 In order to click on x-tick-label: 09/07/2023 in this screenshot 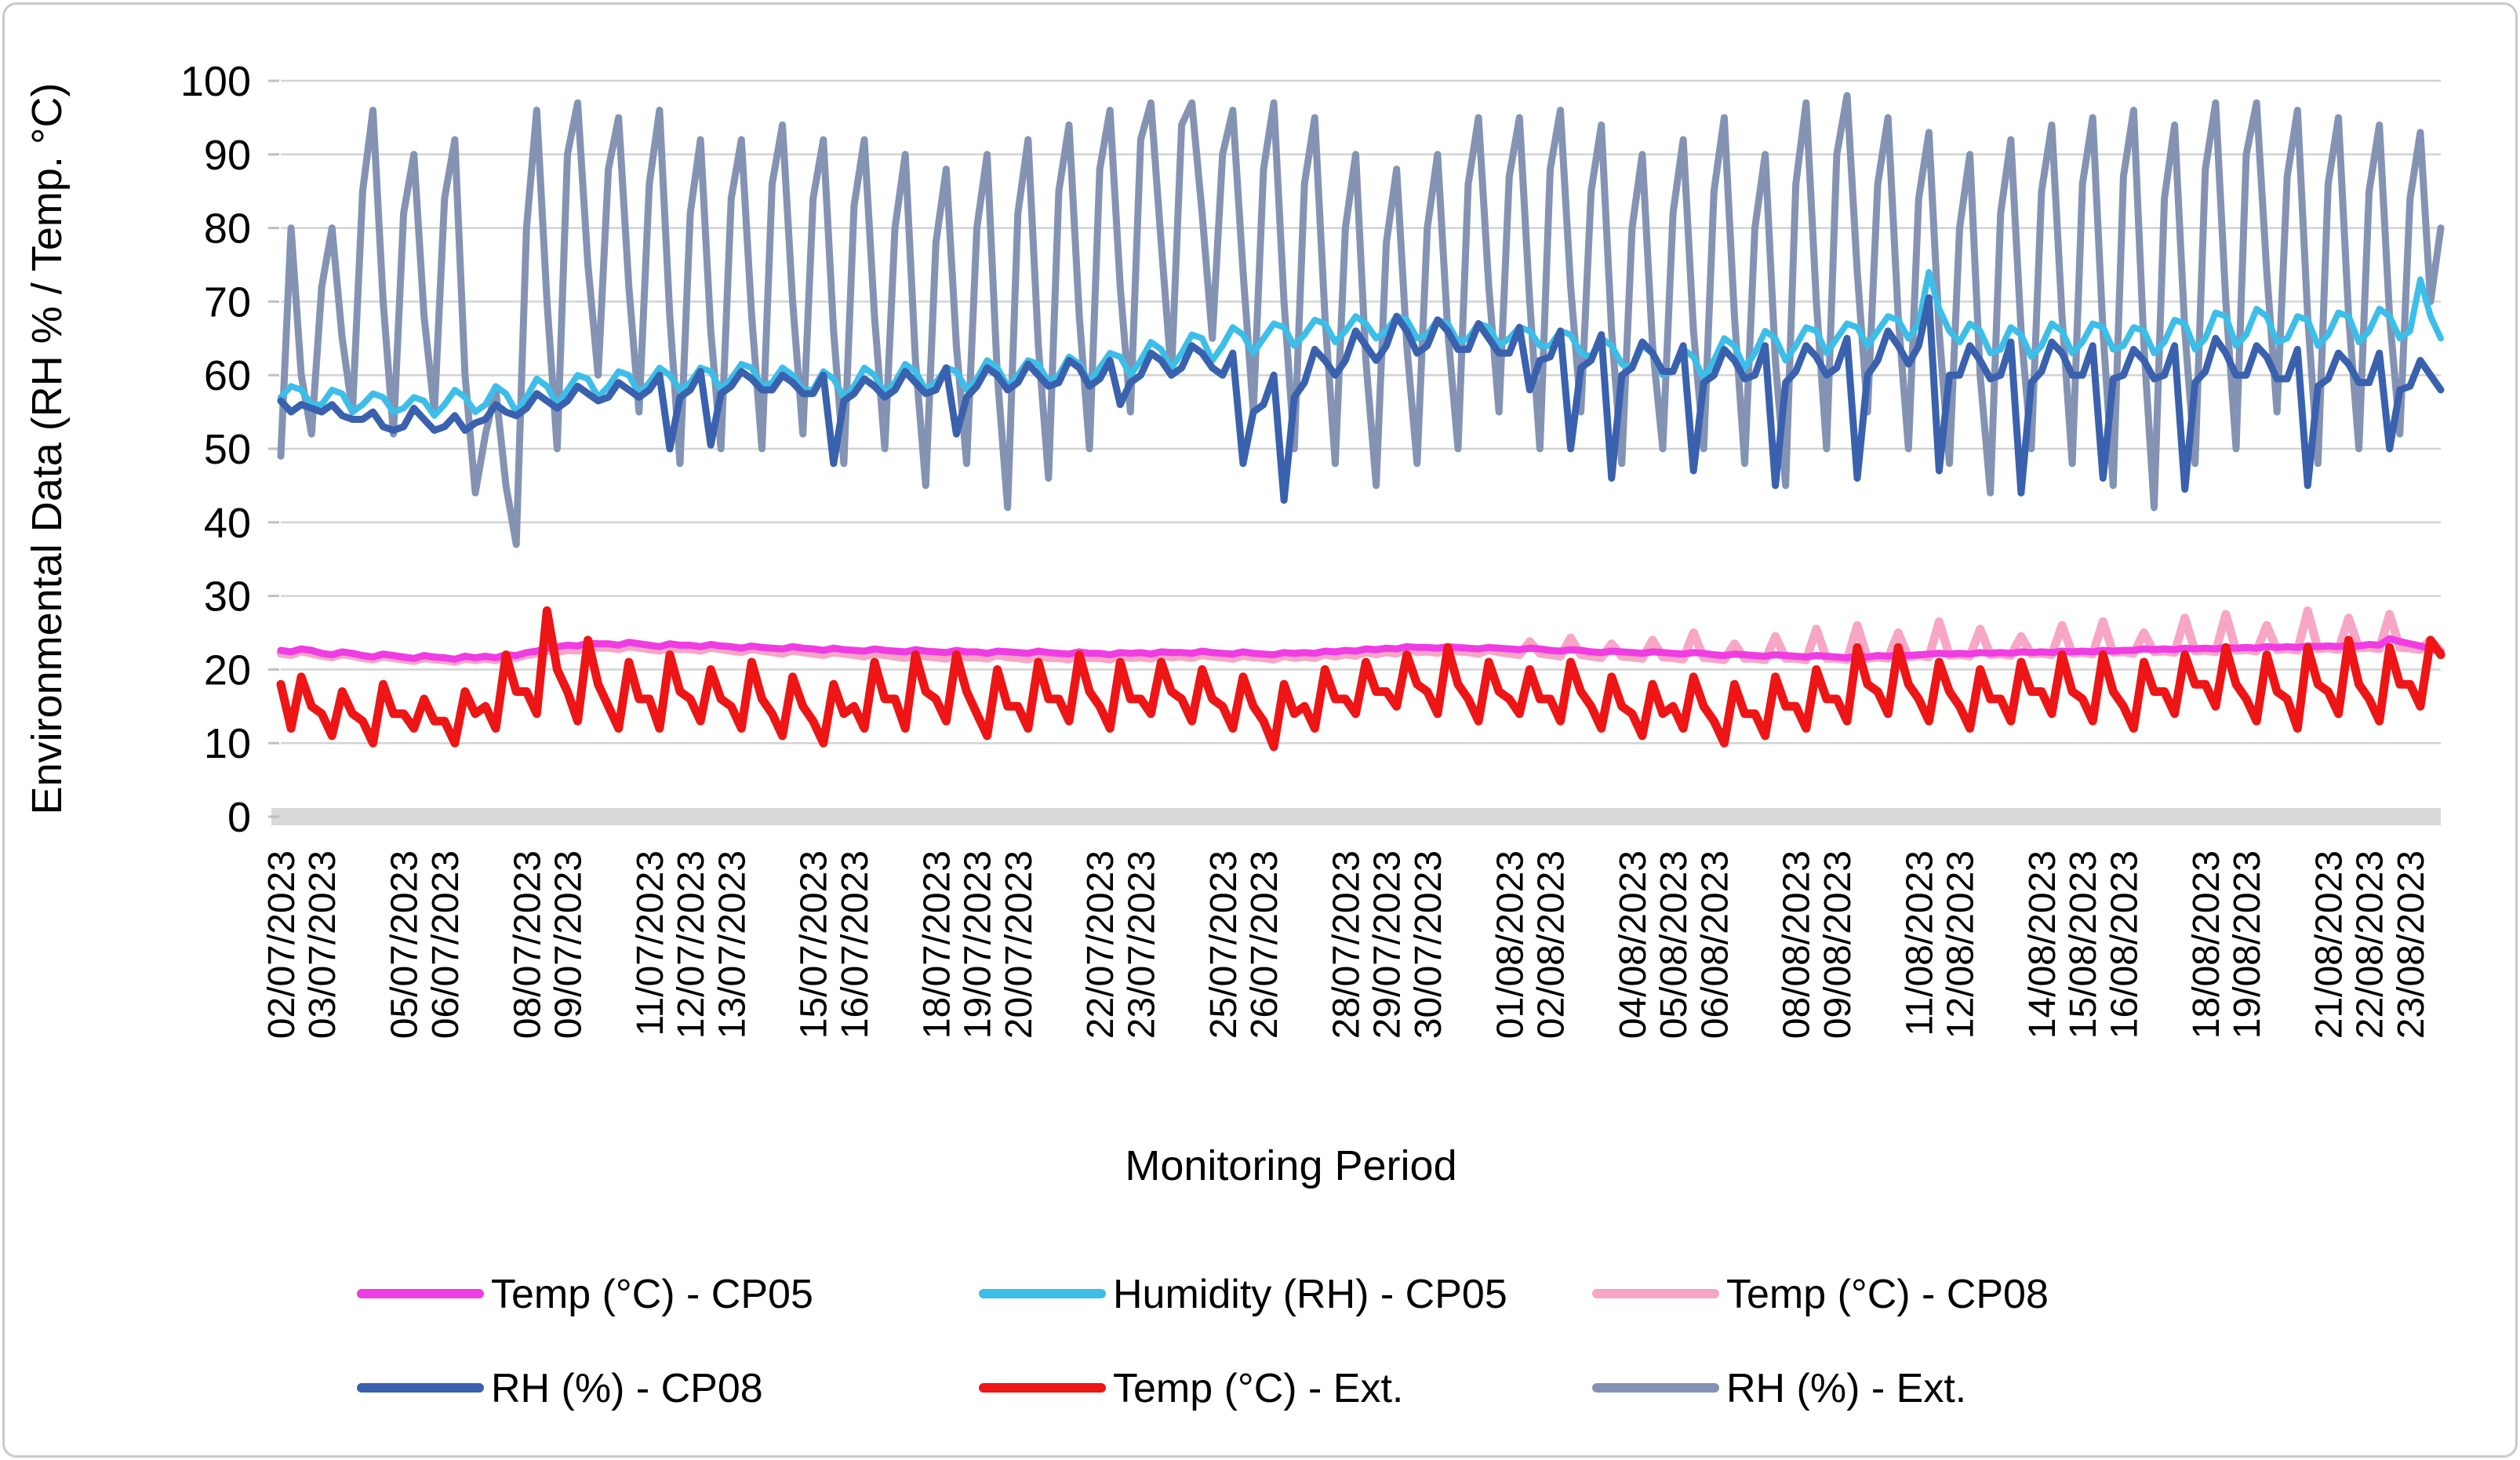, I will do `click(569, 944)`.